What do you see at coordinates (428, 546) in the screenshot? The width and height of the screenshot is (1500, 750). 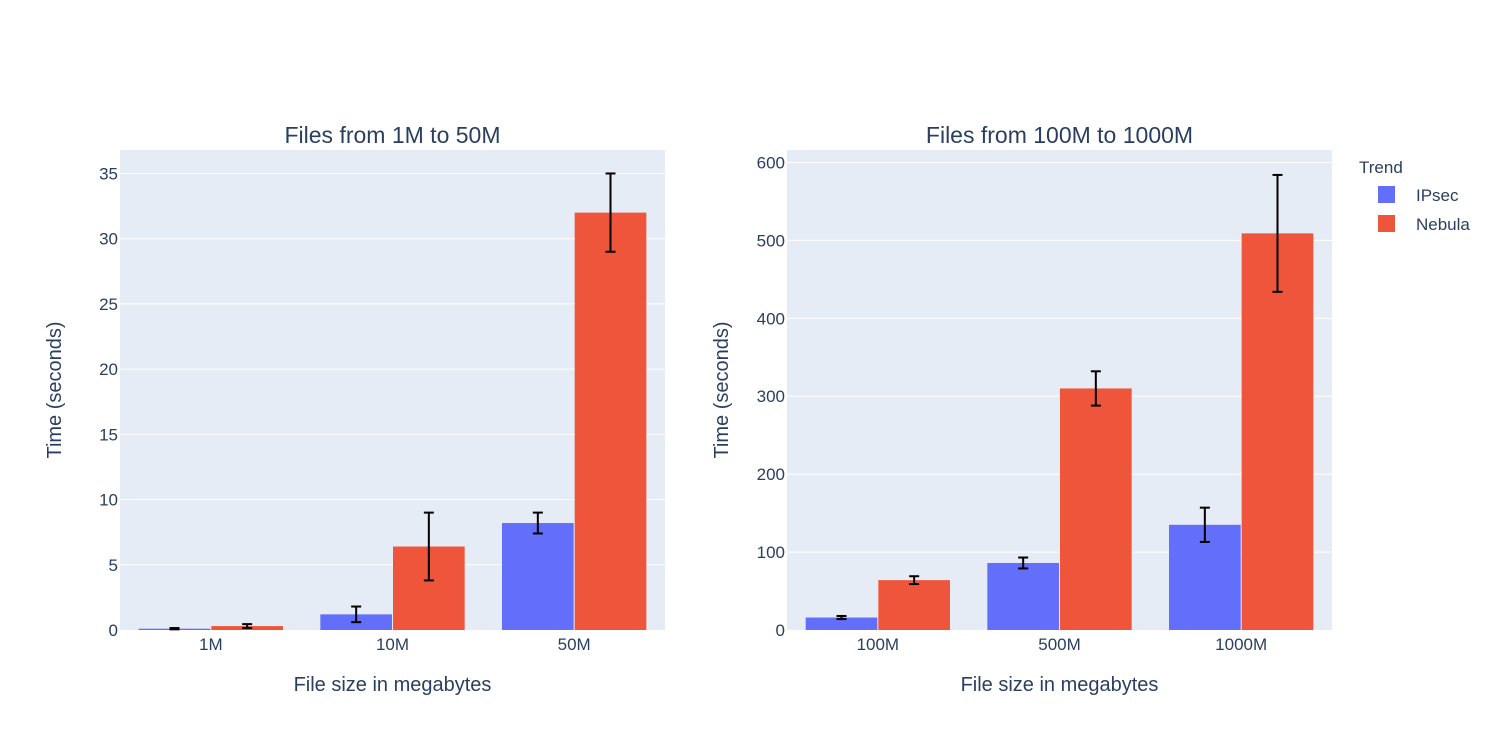 I see `error-bar-nebula-10m` at bounding box center [428, 546].